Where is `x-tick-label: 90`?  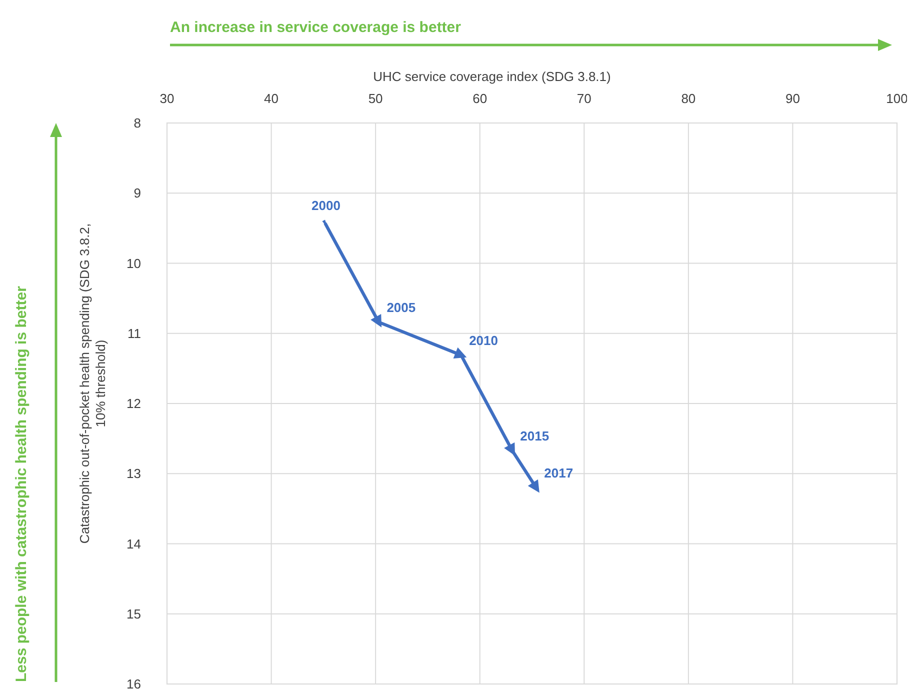
x-tick-label: 90 is located at coordinates (792, 98).